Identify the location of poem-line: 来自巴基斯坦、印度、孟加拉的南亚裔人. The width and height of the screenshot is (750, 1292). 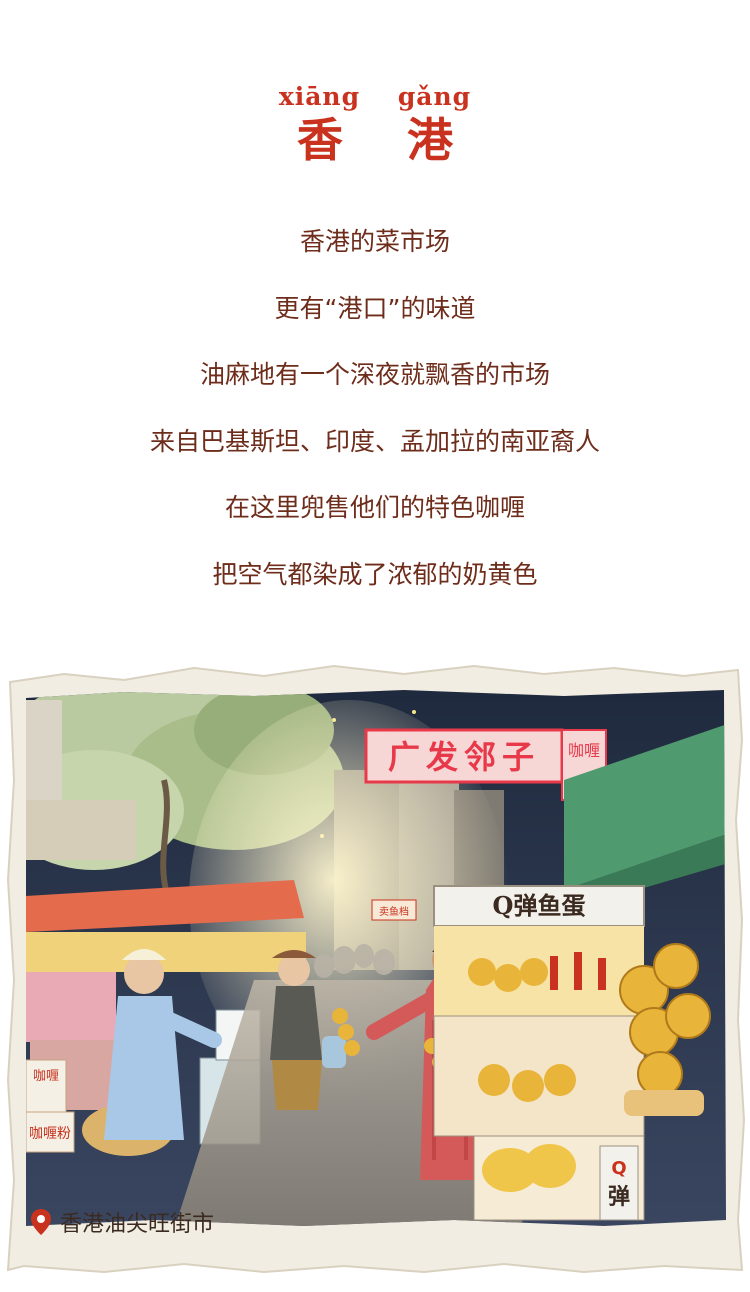
(374, 441).